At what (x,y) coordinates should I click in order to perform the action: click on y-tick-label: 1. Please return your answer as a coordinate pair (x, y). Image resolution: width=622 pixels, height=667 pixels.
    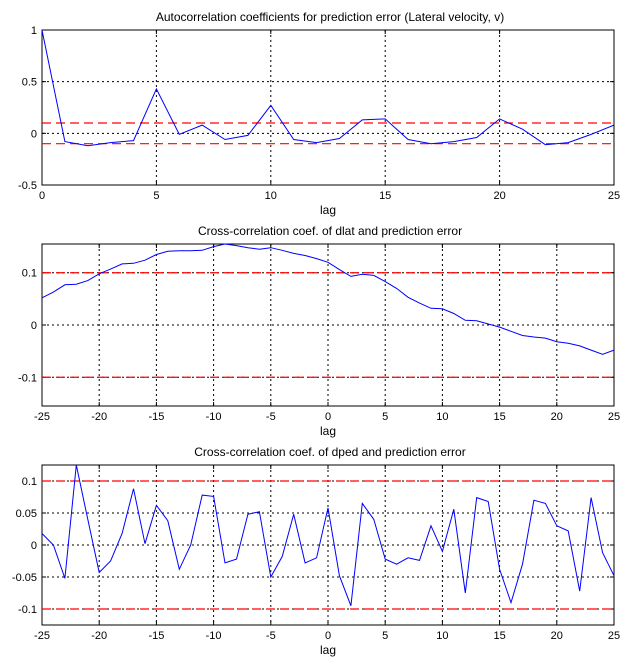
    Looking at the image, I should click on (34, 31).